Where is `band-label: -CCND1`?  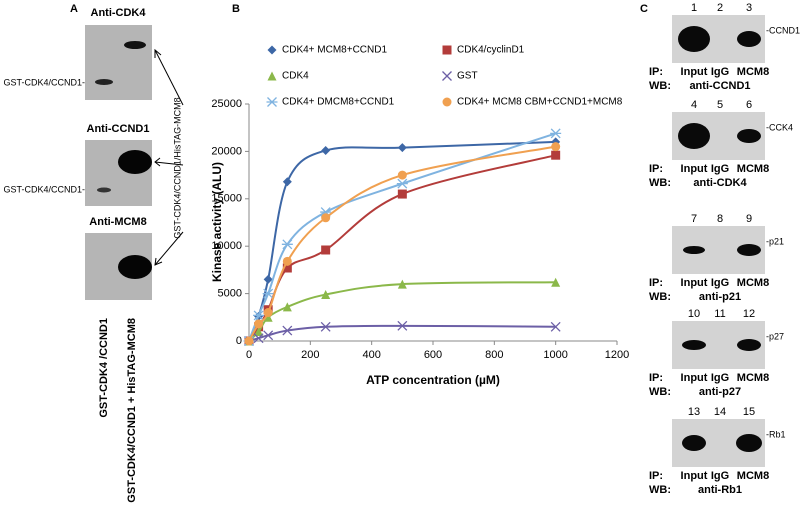
band-label: -CCND1 is located at coordinates (783, 30).